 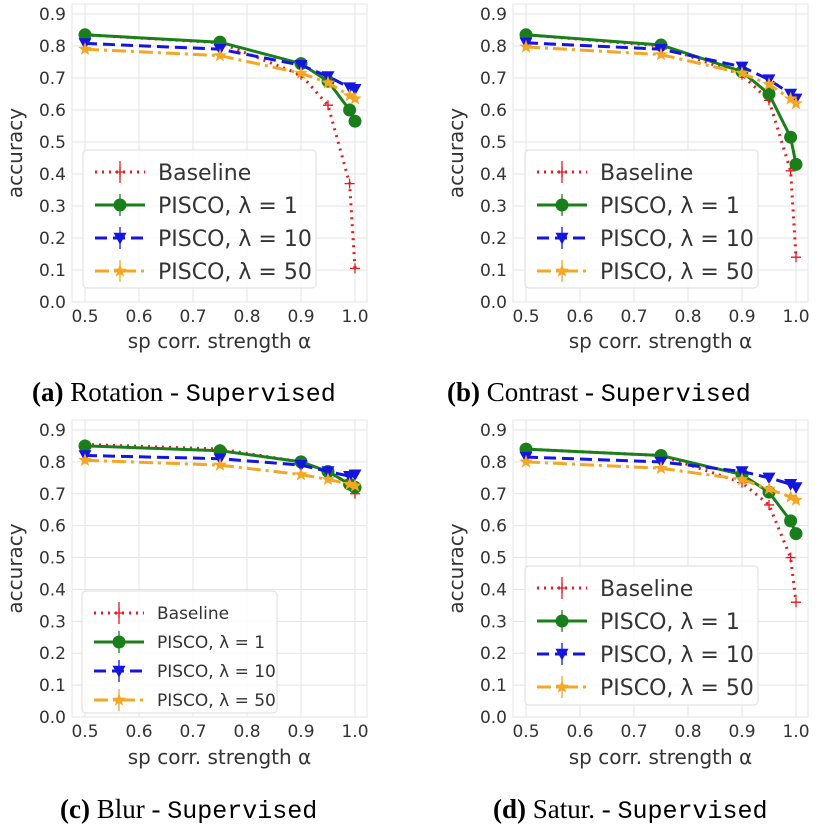 What do you see at coordinates (128, 392) in the screenshot?
I see `caption-text: Rotation -` at bounding box center [128, 392].